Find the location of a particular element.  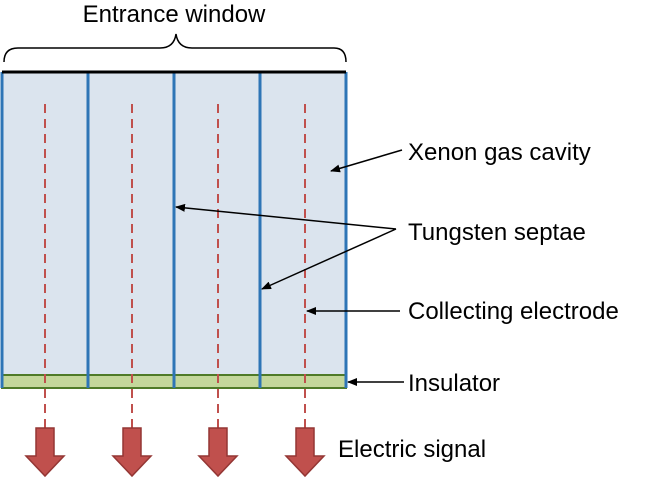

xenon-gas-cavity-label: Xenon gas cavity is located at coordinates (499, 152).